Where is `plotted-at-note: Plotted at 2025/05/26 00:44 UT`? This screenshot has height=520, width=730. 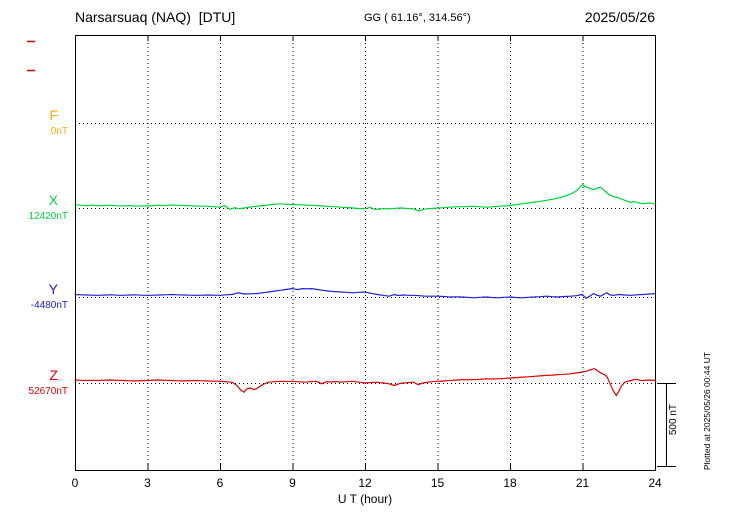
plotted-at-note: Plotted at 2025/05/26 00:44 UT is located at coordinates (707, 411).